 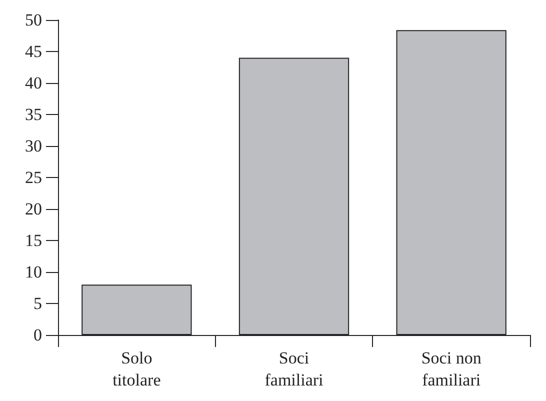 I want to click on y-tick-label: 40, so click(x=33, y=83).